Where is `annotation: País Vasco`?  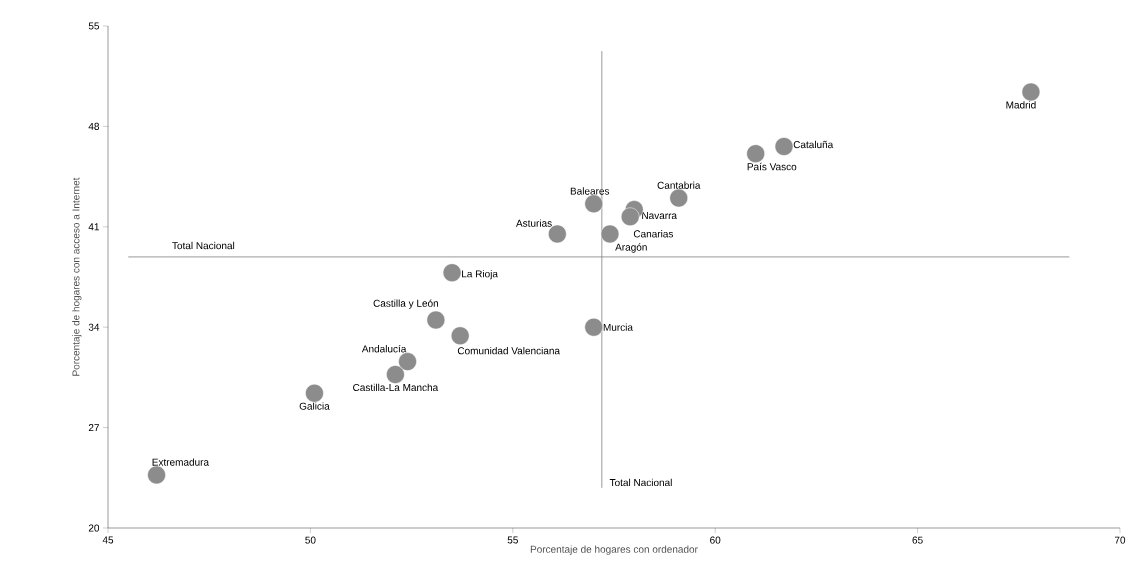 annotation: País Vasco is located at coordinates (772, 166).